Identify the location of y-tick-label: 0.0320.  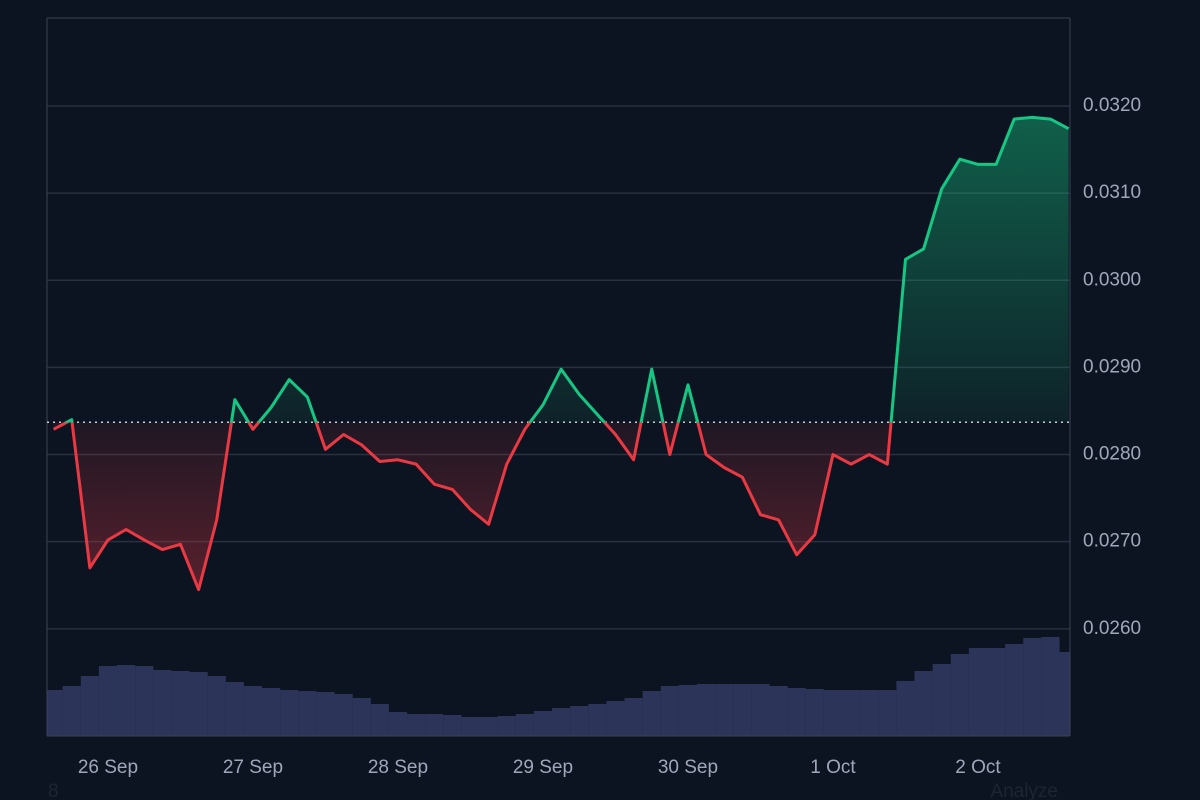
(1112, 105).